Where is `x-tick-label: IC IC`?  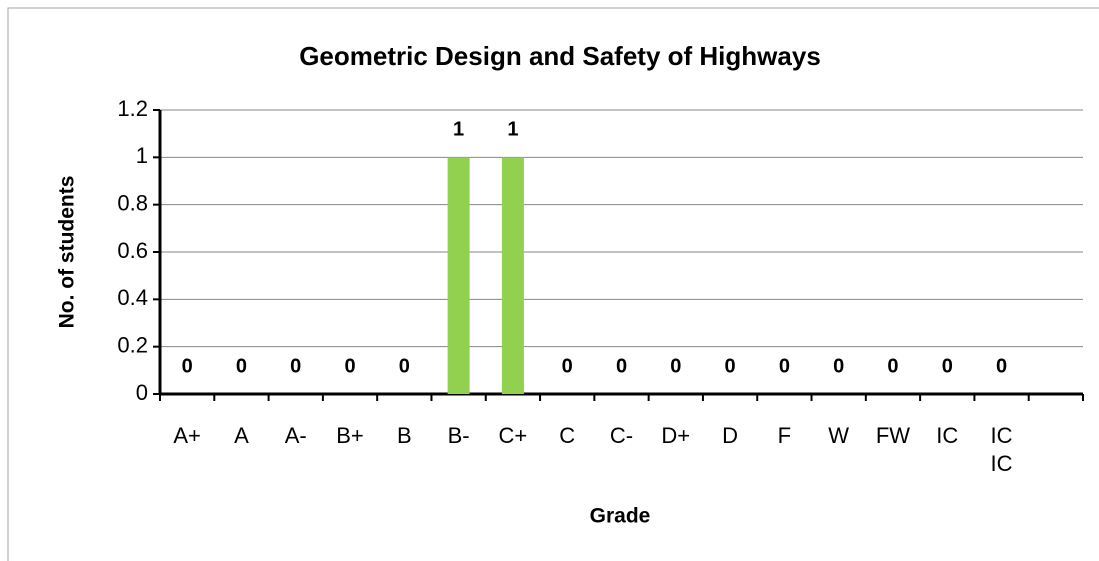
x-tick-label: IC IC is located at coordinates (1002, 449).